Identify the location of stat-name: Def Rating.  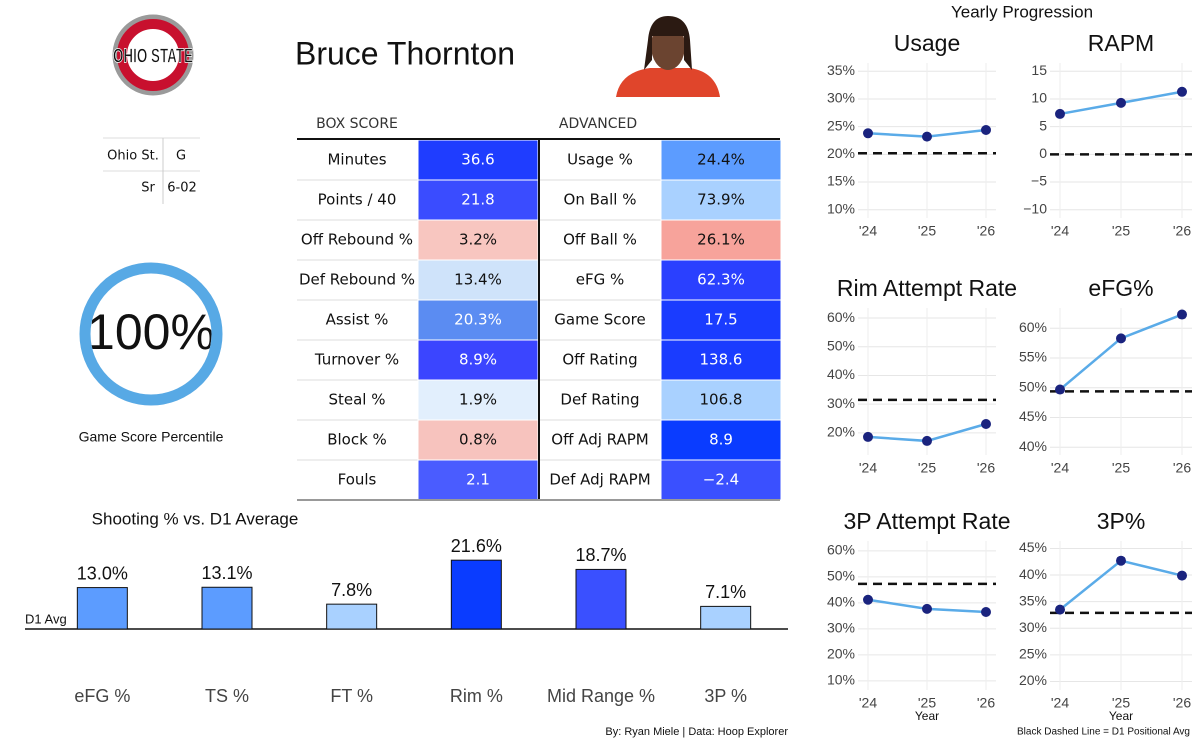
(599, 400).